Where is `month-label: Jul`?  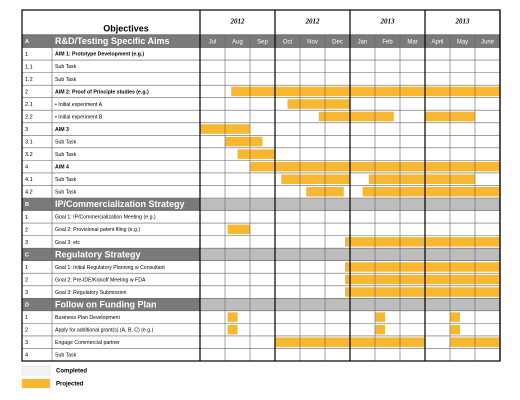 month-label: Jul is located at coordinates (213, 42).